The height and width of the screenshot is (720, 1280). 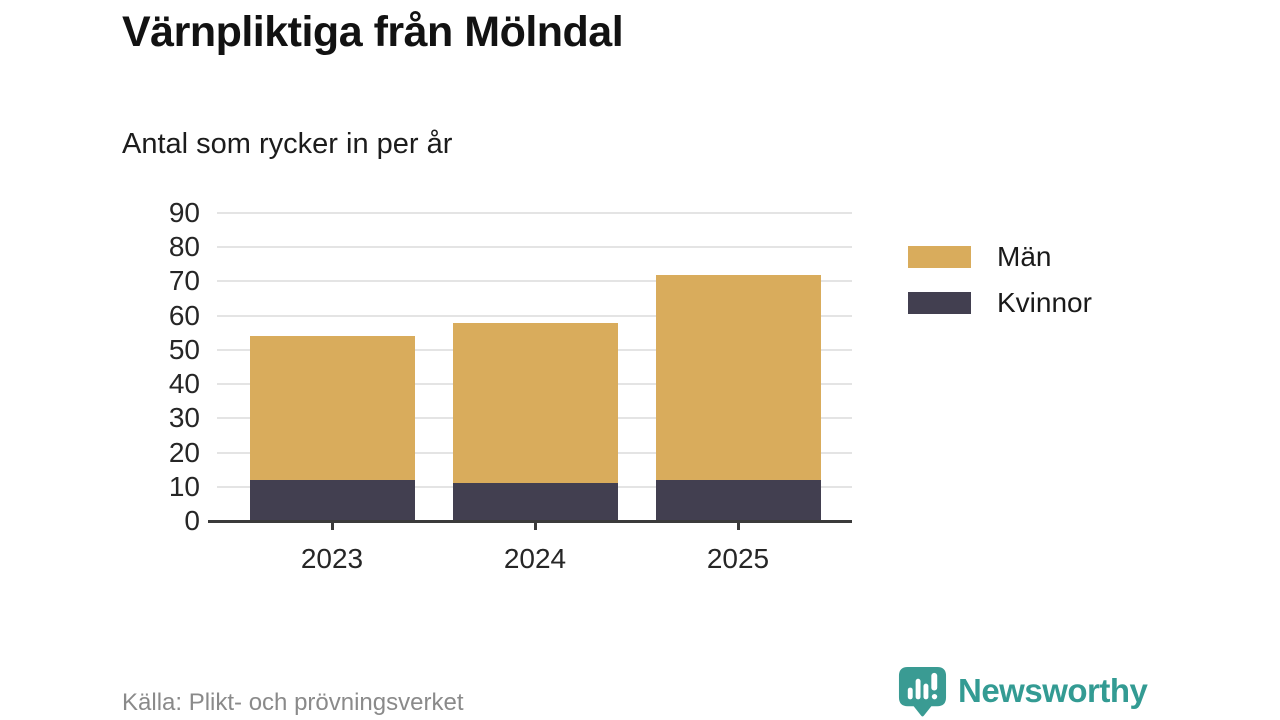 I want to click on legend-label-men: Män, so click(x=1024, y=256).